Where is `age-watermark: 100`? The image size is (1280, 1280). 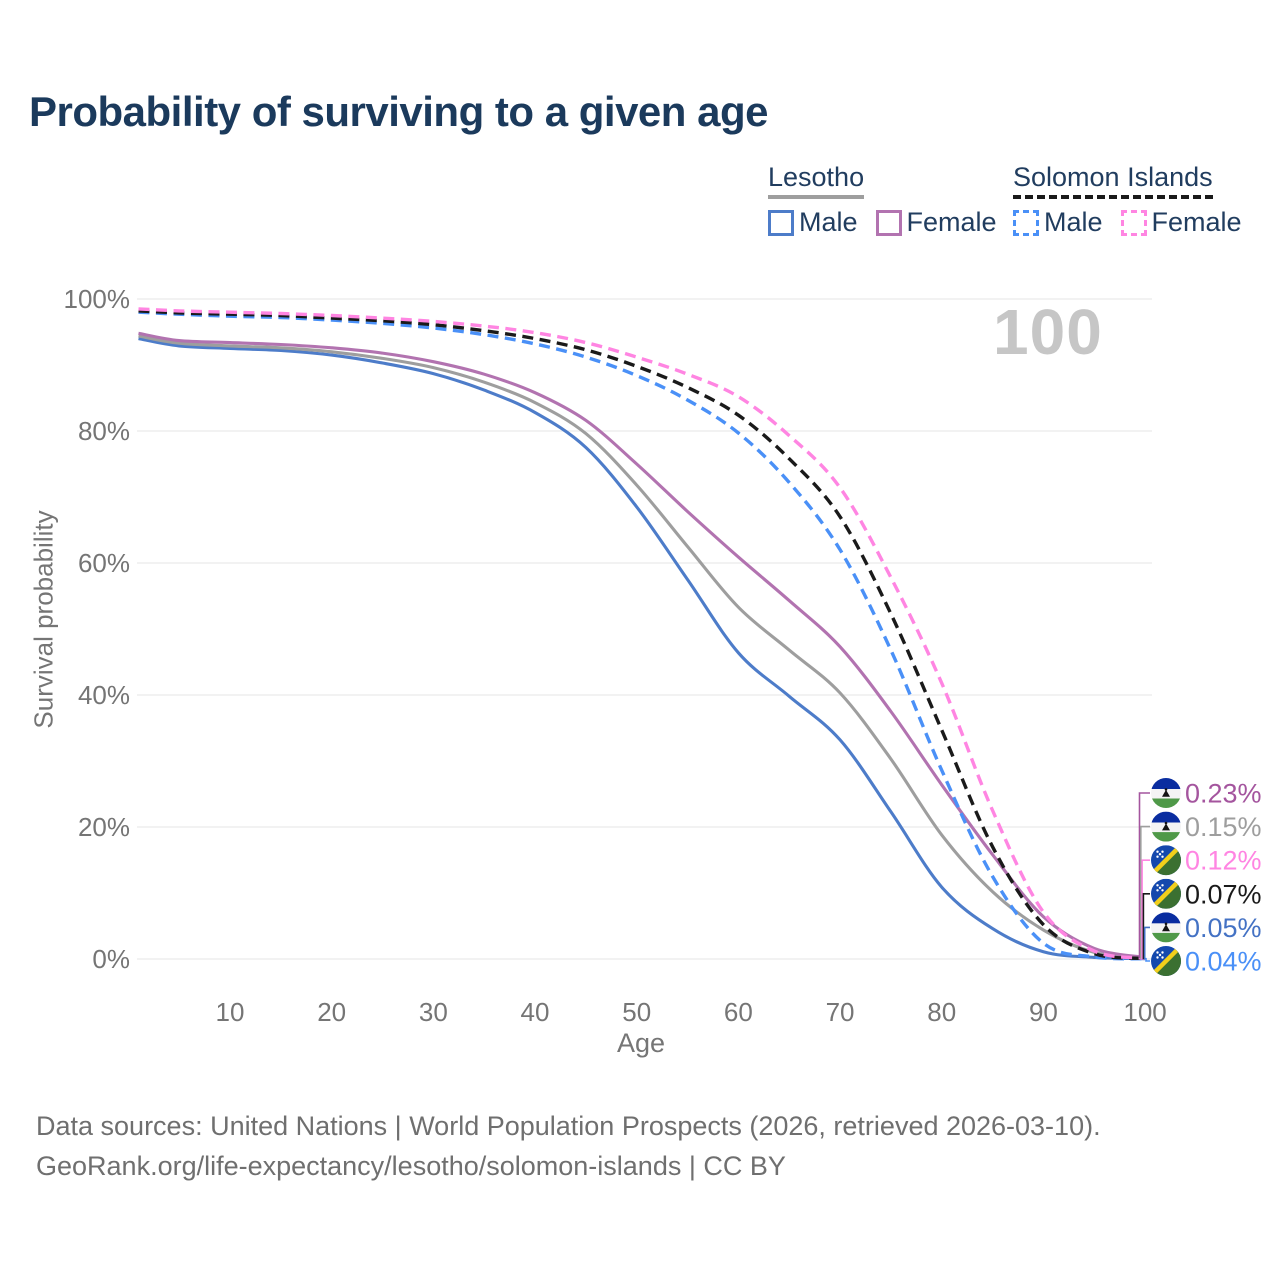 age-watermark: 100 is located at coordinates (1048, 332).